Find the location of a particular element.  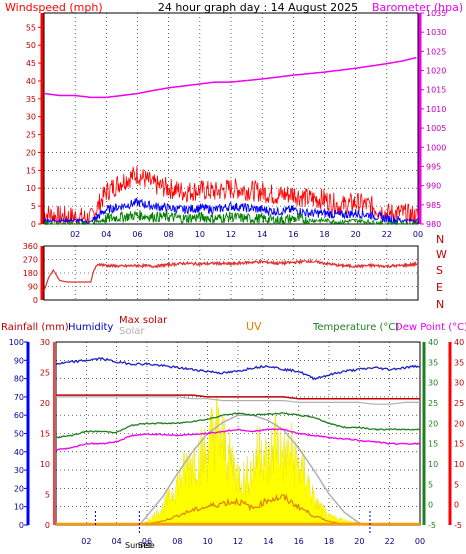

wind-x-label: 12 is located at coordinates (231, 234).